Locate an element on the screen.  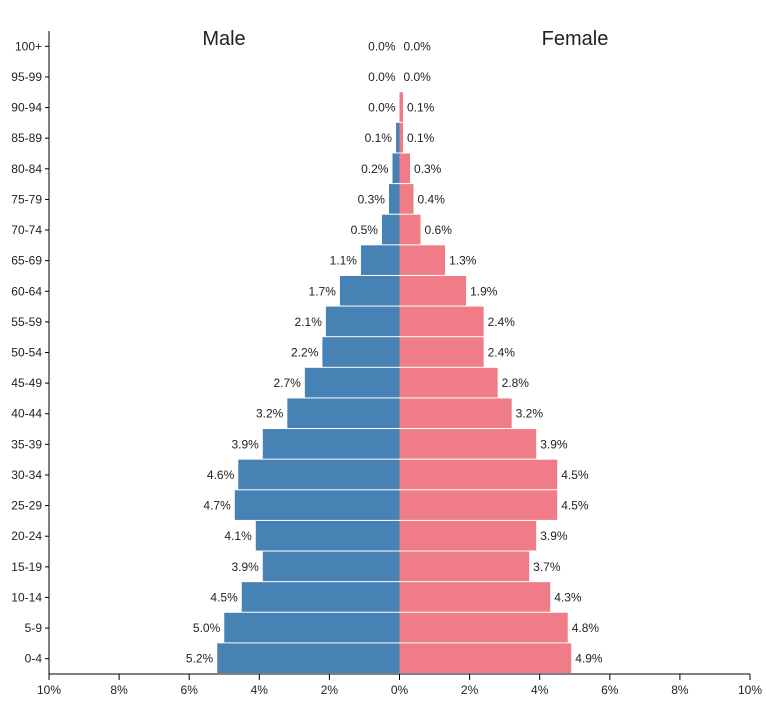
female-value-label: 3.7% is located at coordinates (547, 567).